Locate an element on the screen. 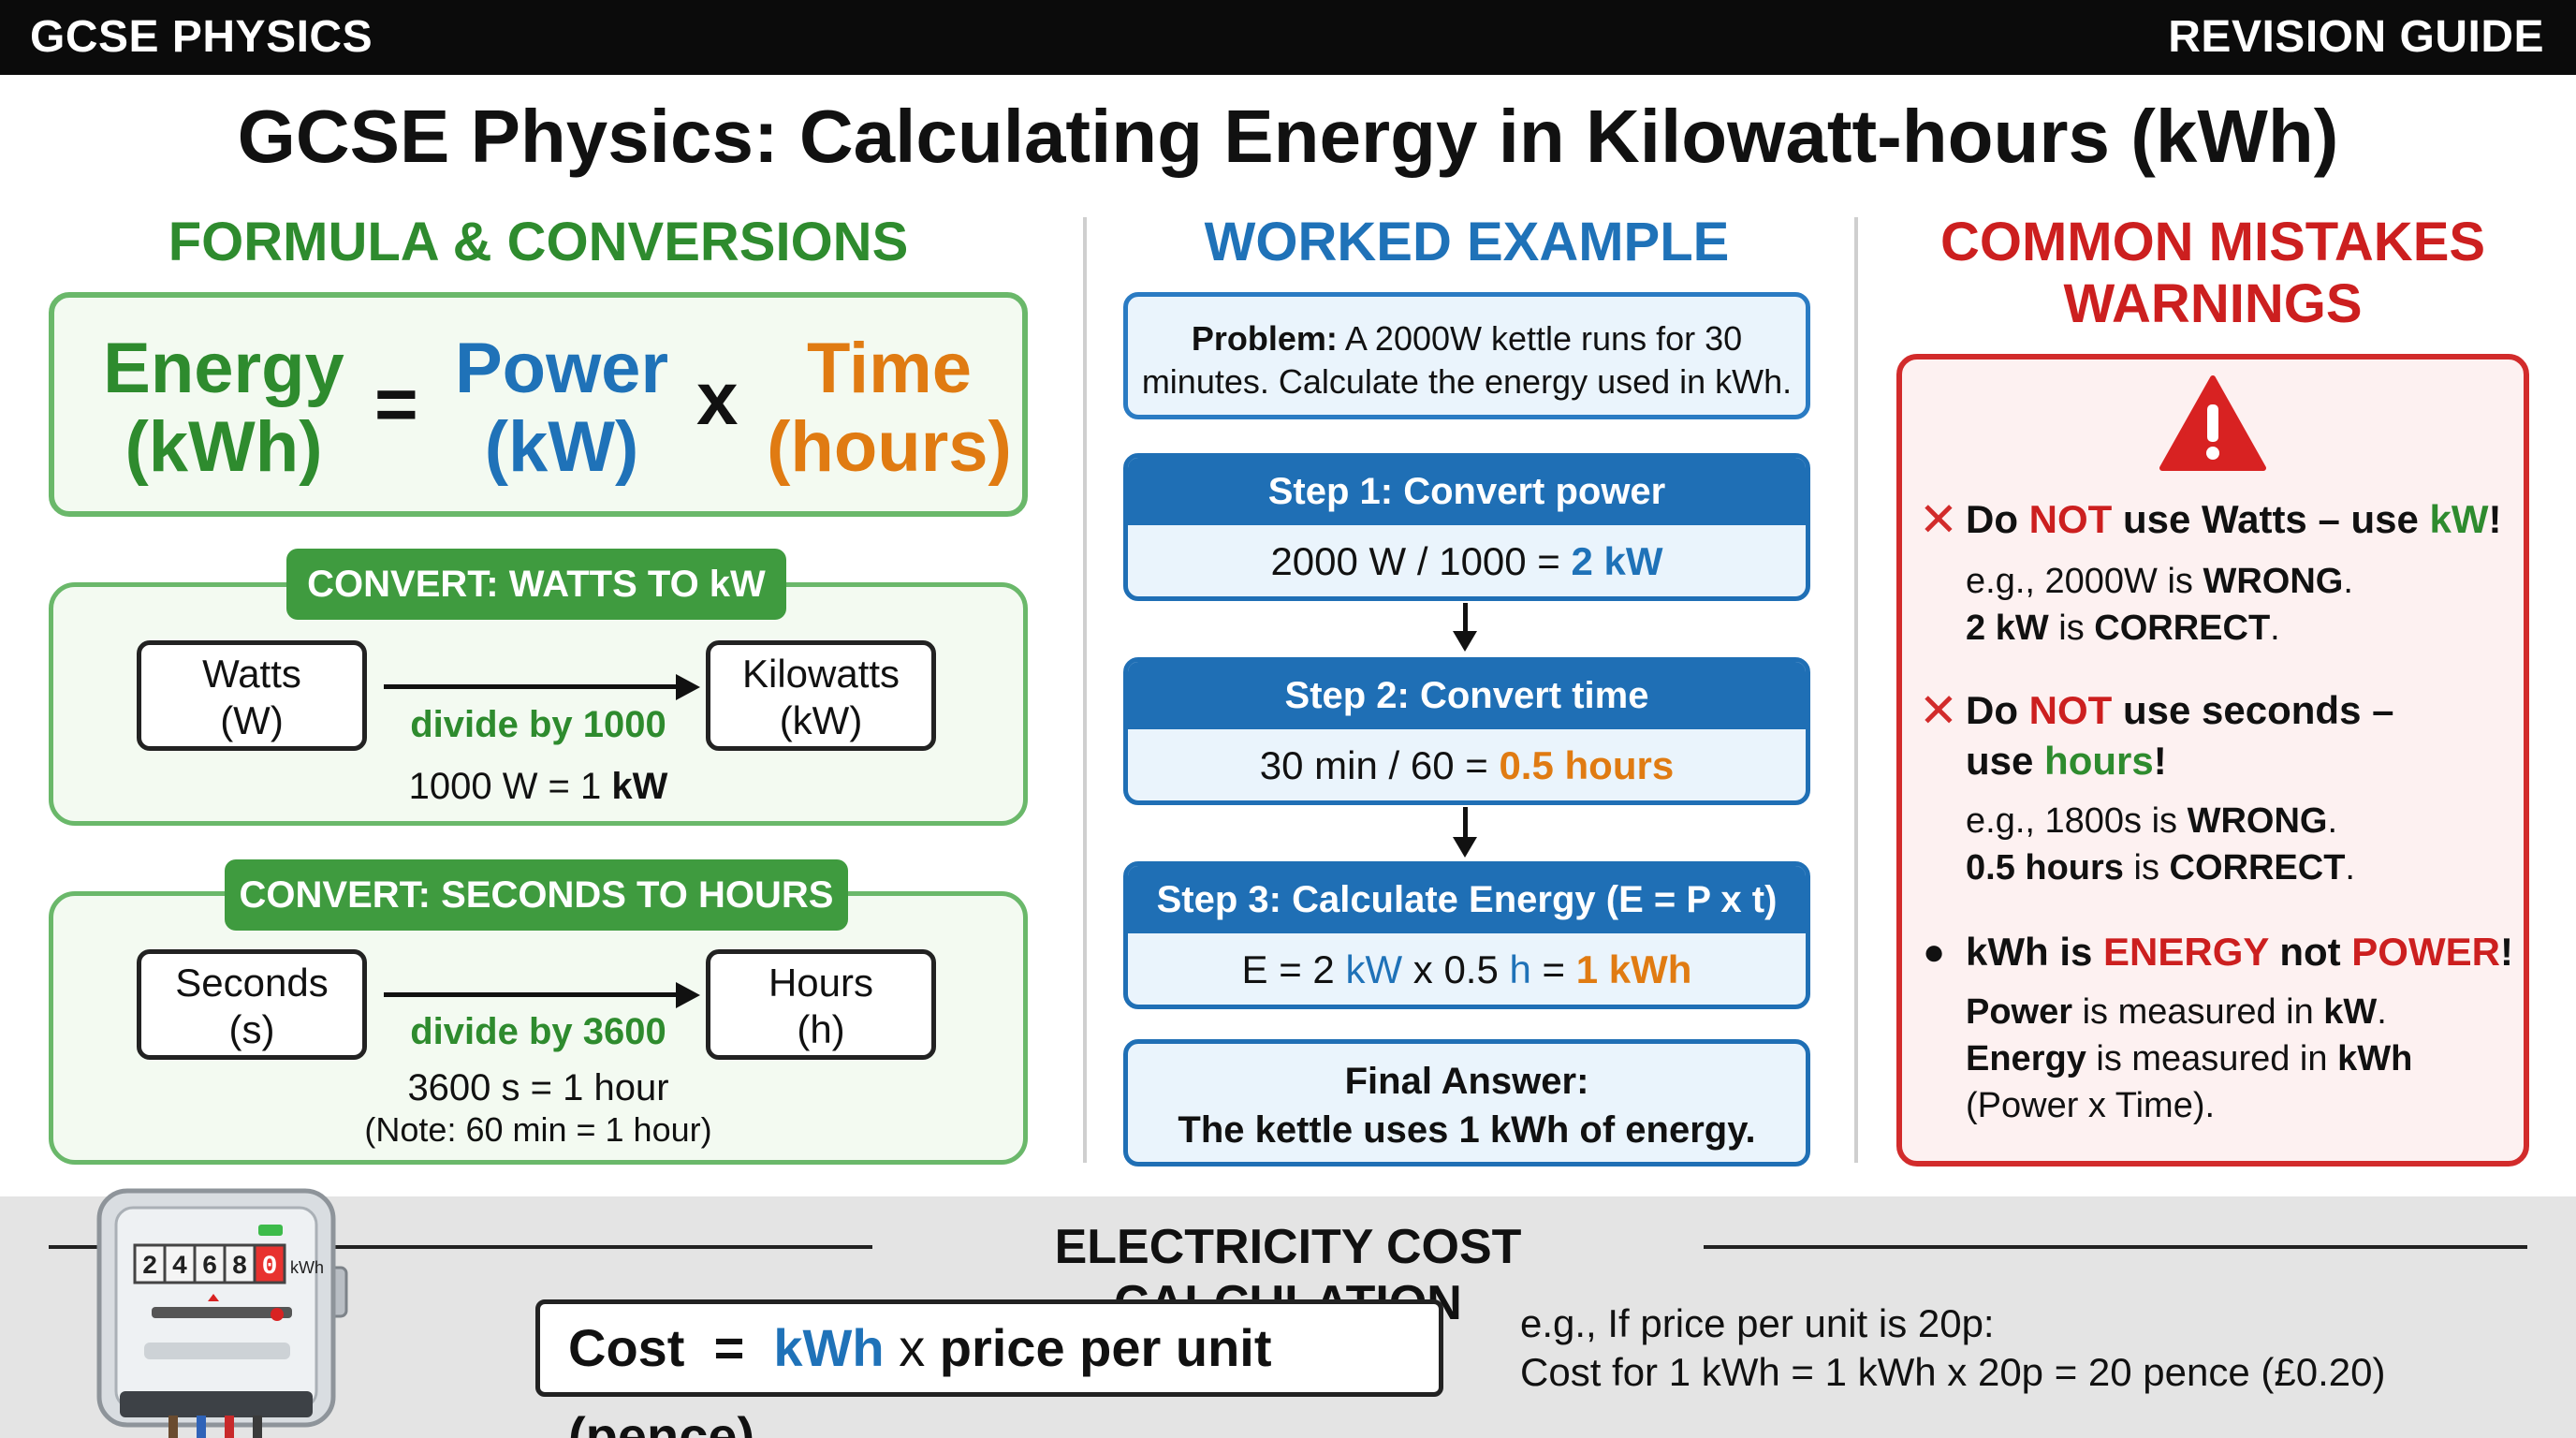 This screenshot has height=1438, width=2576. convert-watts-tag: CONVERT: WATTS TO kW is located at coordinates (536, 584).